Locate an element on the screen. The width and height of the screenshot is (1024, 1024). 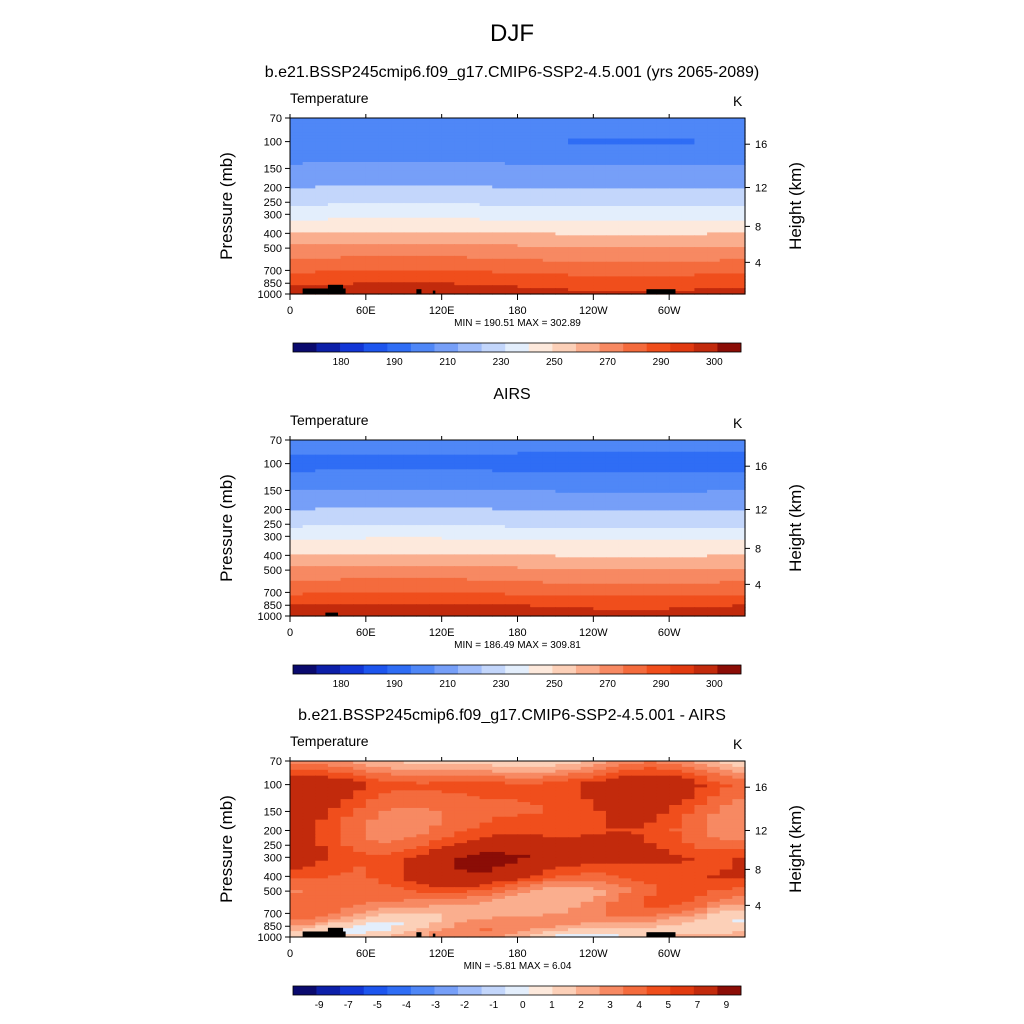
x-tick-label: 120W is located at coordinates (593, 633).